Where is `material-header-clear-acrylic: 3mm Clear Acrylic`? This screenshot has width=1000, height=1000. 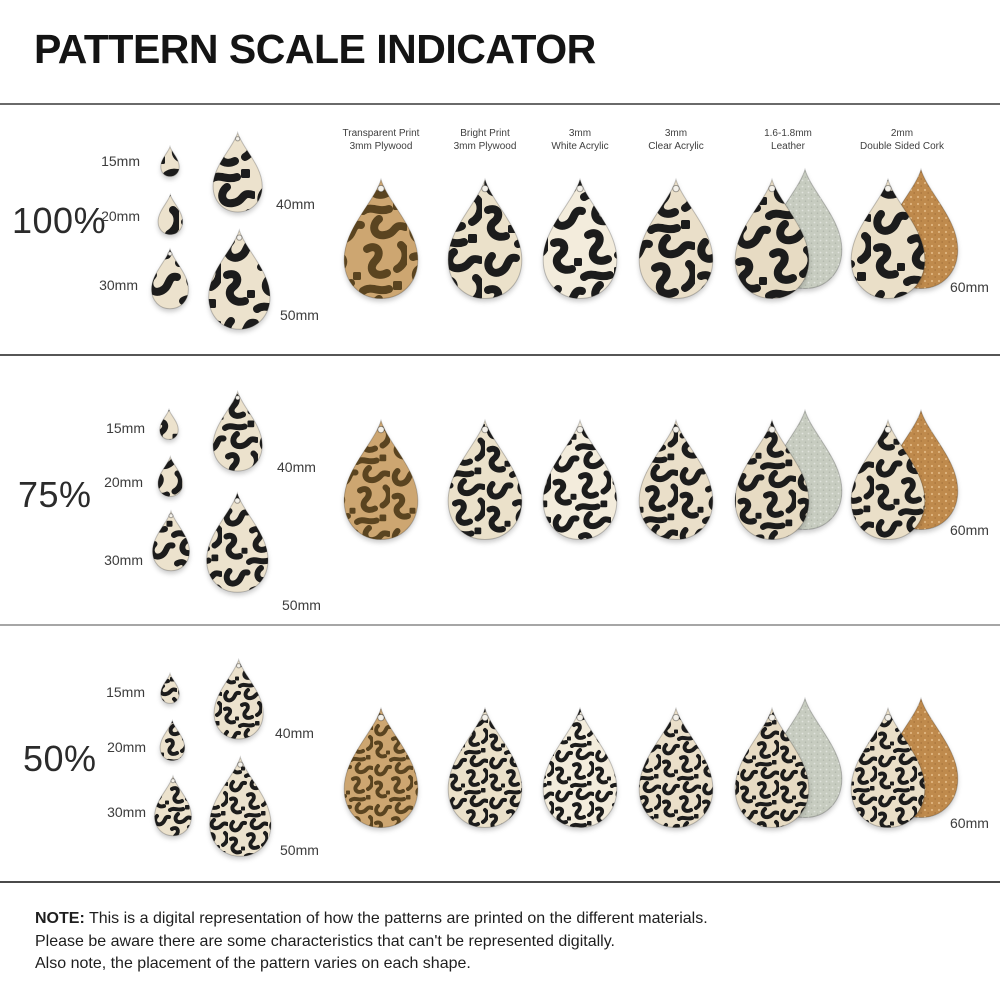
material-header-clear-acrylic: 3mm Clear Acrylic is located at coordinates (676, 140).